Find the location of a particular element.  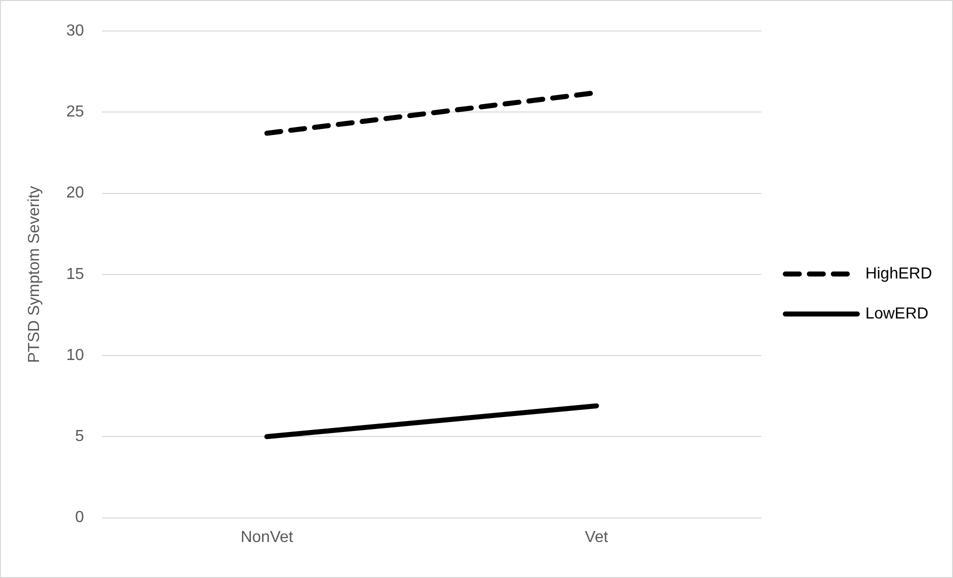

y-tick-label: 25 is located at coordinates (75, 112).